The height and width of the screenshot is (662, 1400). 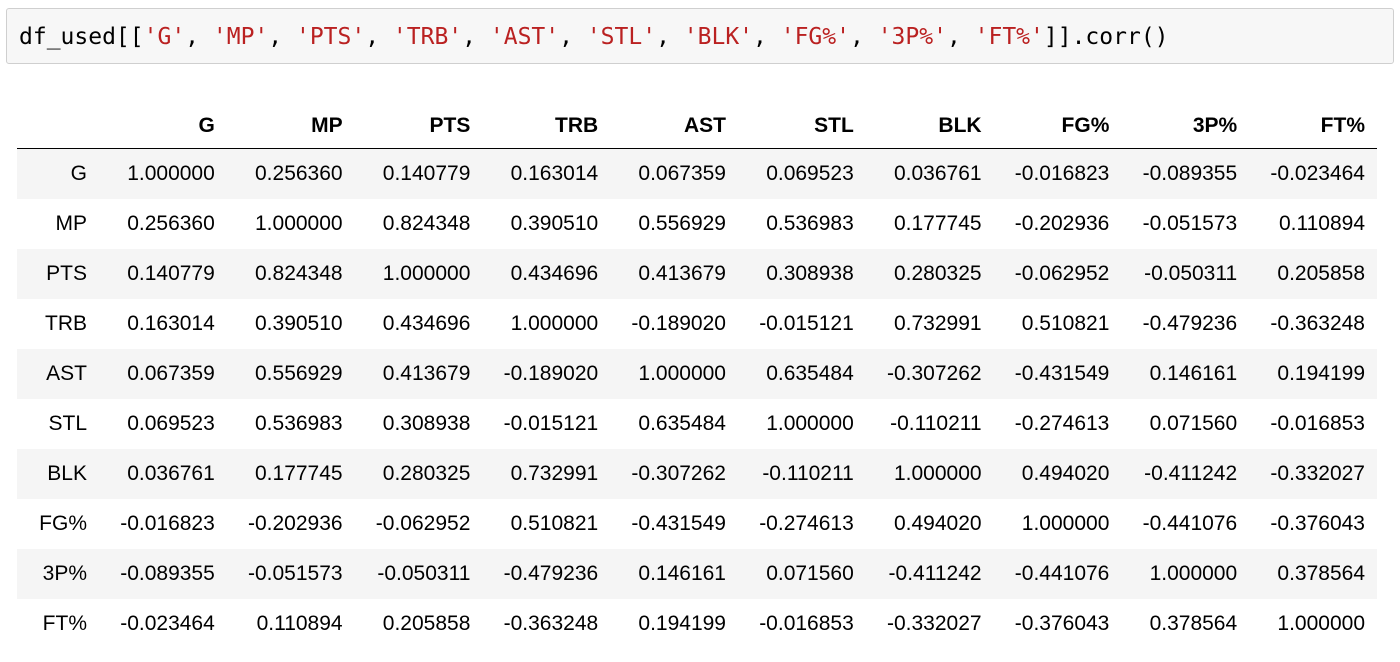 I want to click on table-cell: -0.016823, so click(x=1058, y=174).